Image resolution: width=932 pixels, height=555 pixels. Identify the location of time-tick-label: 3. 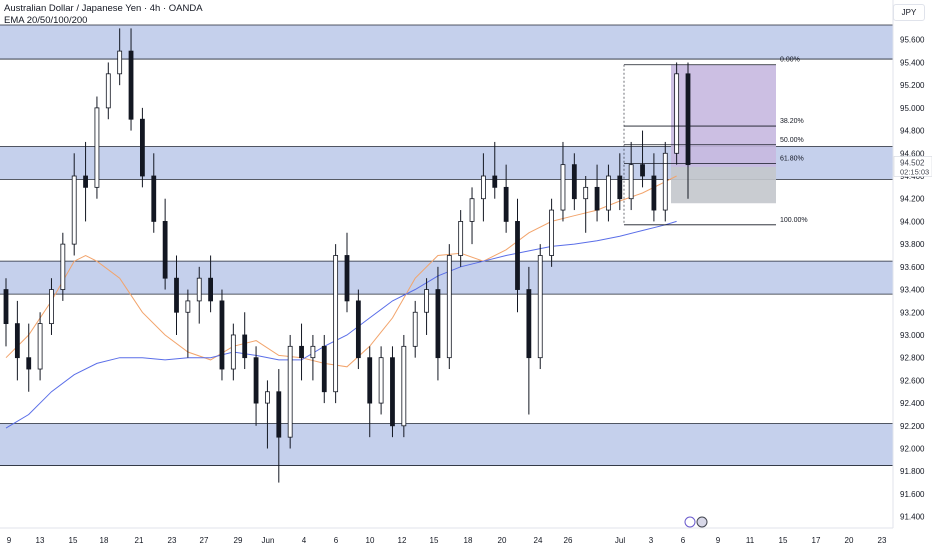
(651, 540).